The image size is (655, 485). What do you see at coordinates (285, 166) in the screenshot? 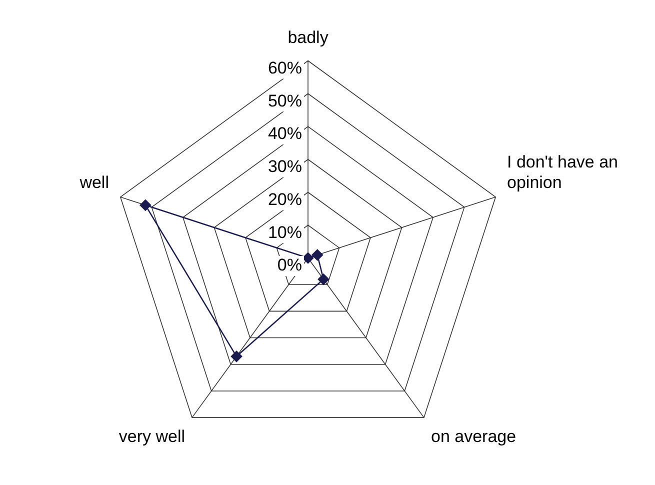
I see `y-tick-label: 30%` at bounding box center [285, 166].